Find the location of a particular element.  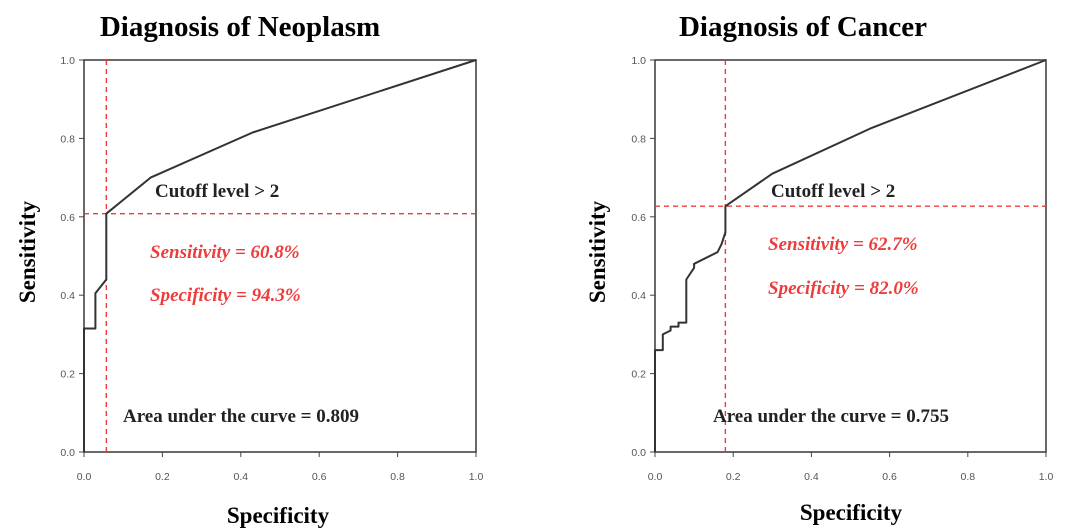

specificity-label: Specificity = 82.0% is located at coordinates (843, 288).